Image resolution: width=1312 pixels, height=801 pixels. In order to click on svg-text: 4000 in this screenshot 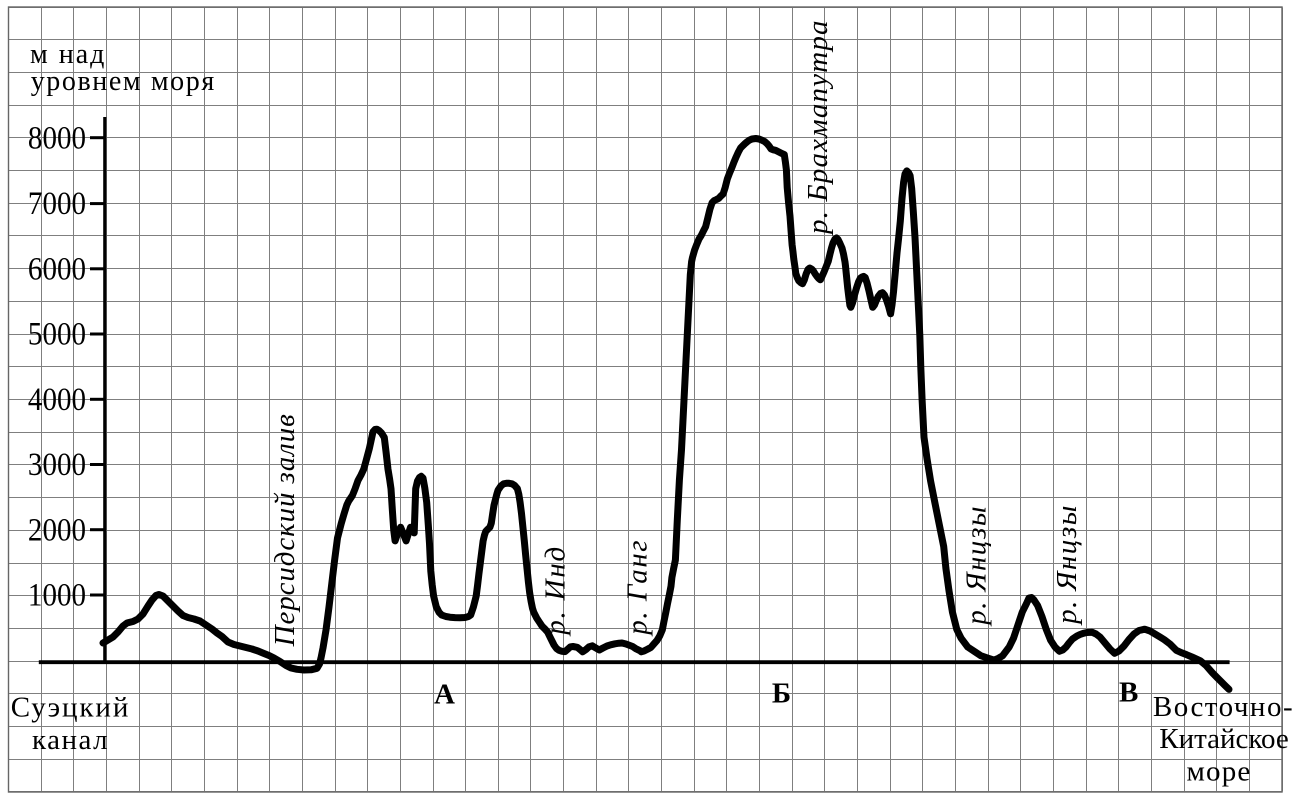, I will do `click(57, 398)`.